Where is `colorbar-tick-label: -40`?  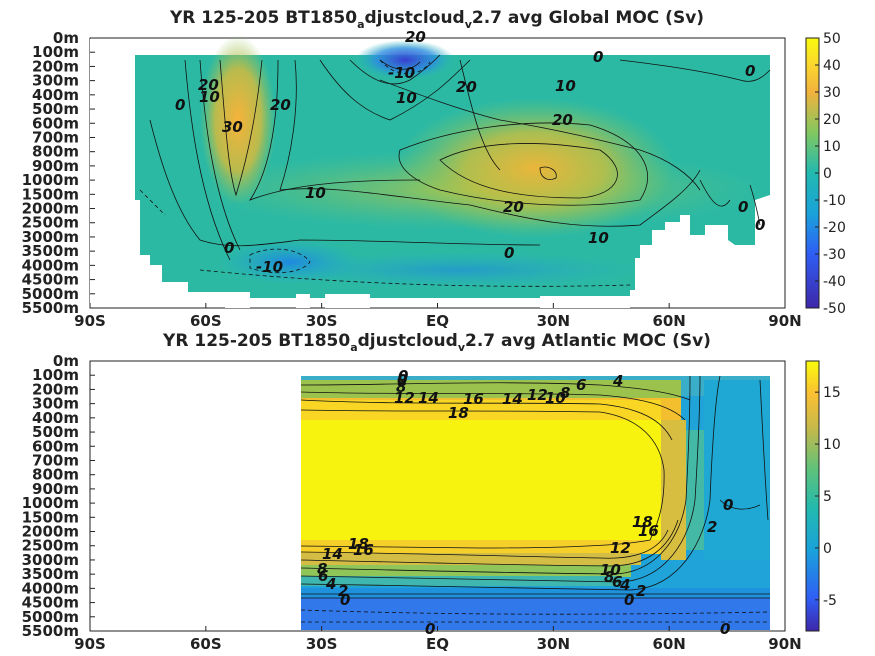
colorbar-tick-label: -40 is located at coordinates (834, 282).